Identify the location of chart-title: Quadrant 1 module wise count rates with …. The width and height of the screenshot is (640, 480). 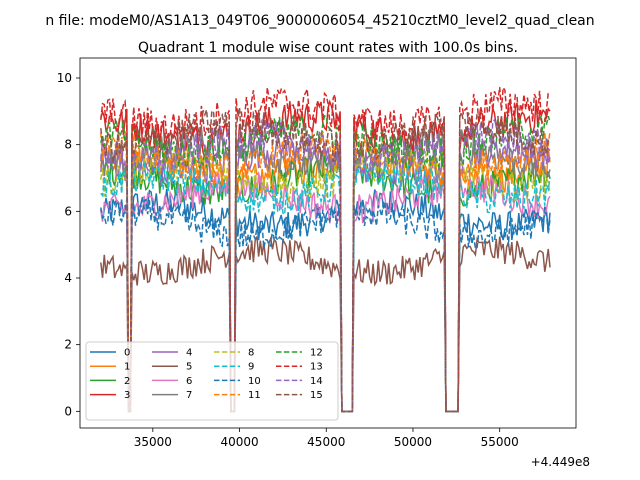
(328, 48).